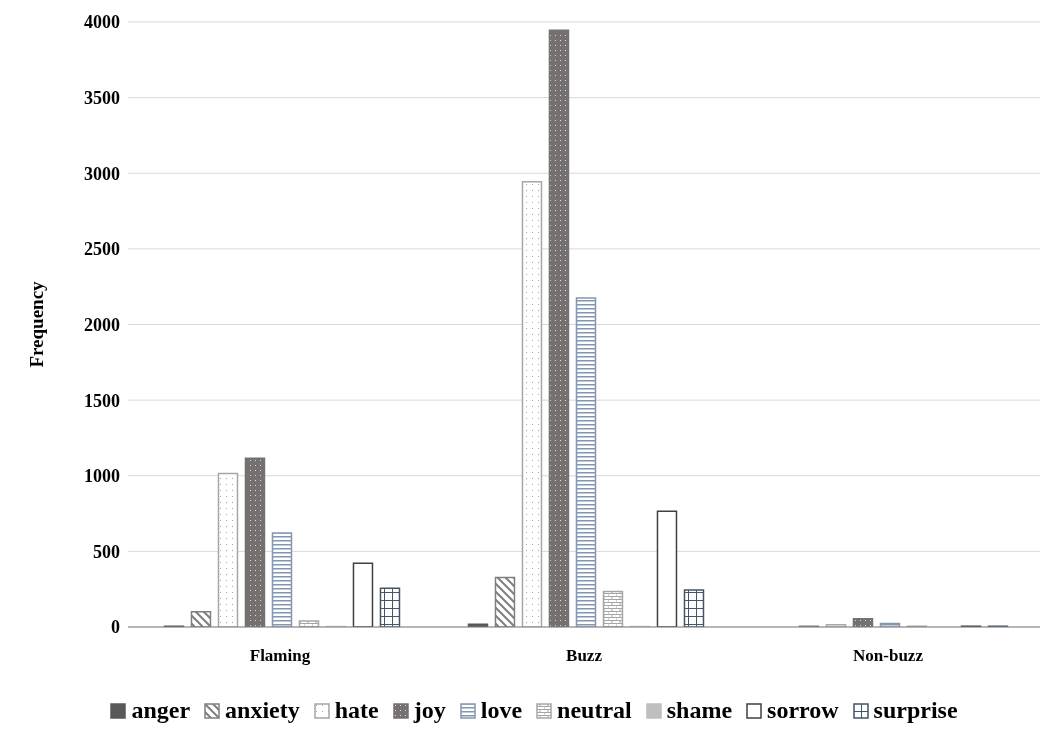  What do you see at coordinates (429, 710) in the screenshot?
I see `legend-label: joy` at bounding box center [429, 710].